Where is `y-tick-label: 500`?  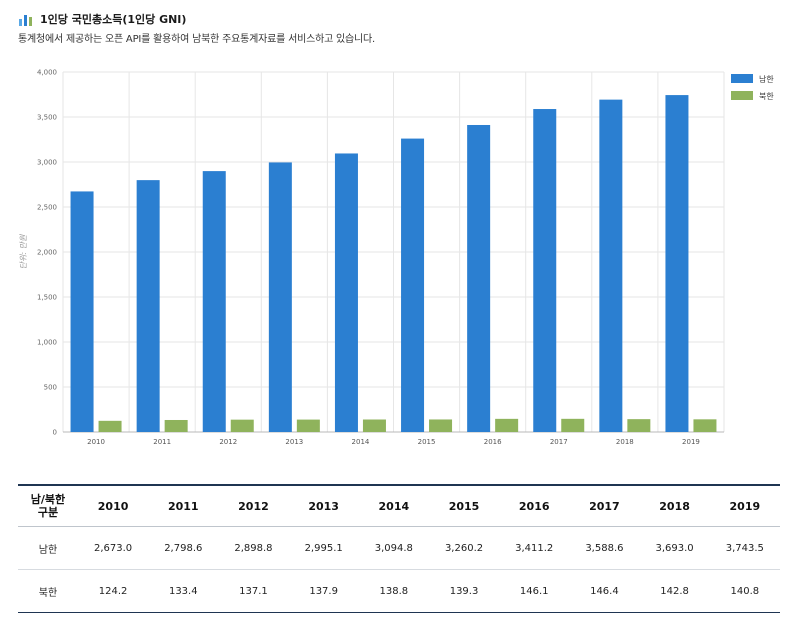
y-tick-label: 500 is located at coordinates (50, 388).